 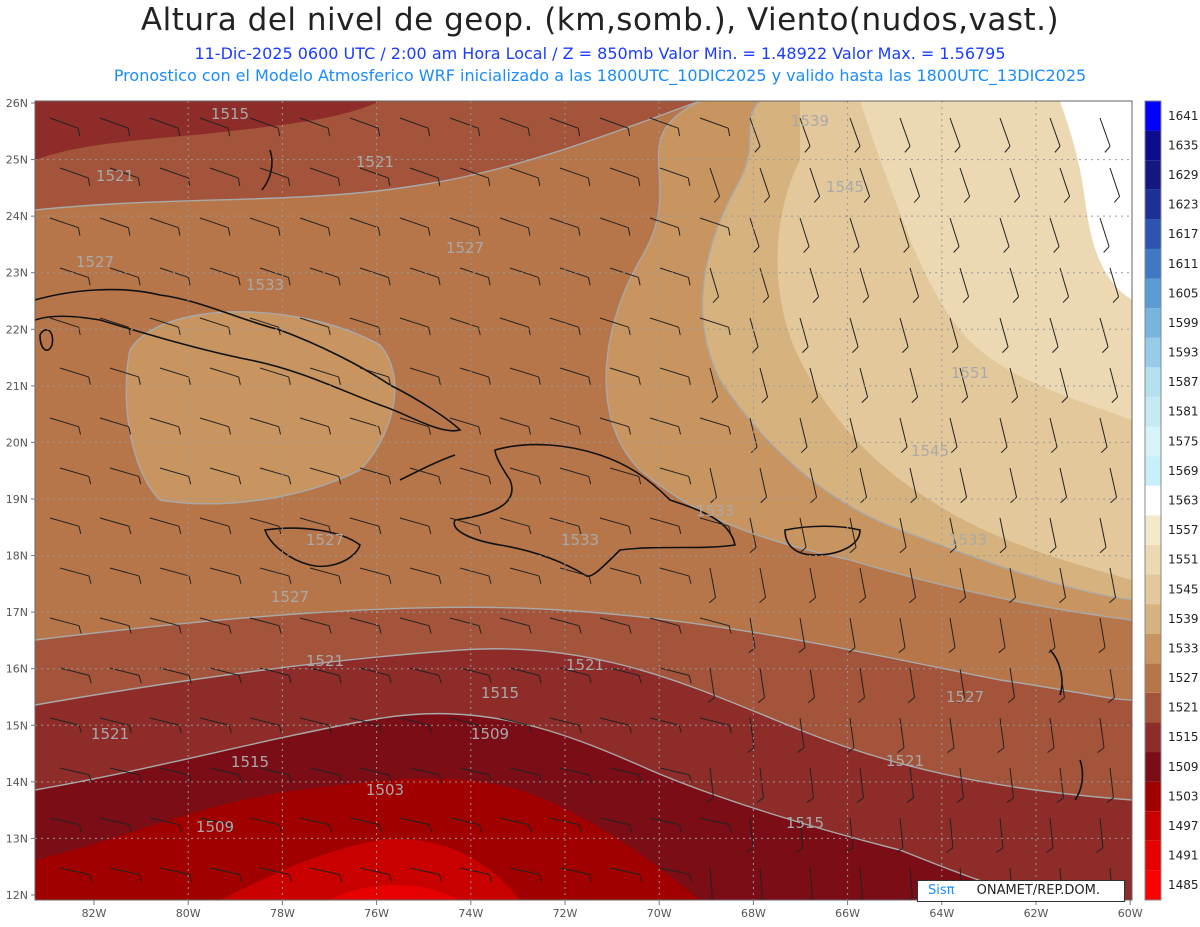 I want to click on colorbar-label: 1563, so click(x=1183, y=501).